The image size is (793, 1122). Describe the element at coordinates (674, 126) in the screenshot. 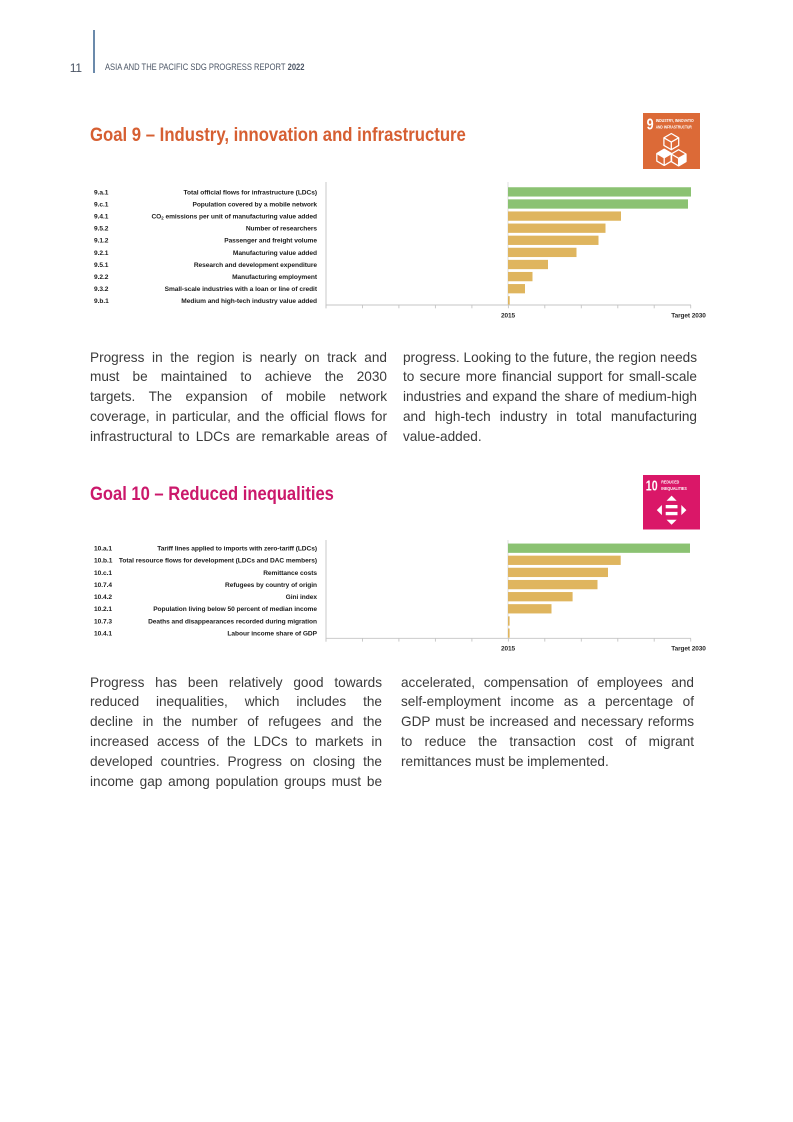

I see `svg-text: AND INFRASTRUCTUR` at that location.